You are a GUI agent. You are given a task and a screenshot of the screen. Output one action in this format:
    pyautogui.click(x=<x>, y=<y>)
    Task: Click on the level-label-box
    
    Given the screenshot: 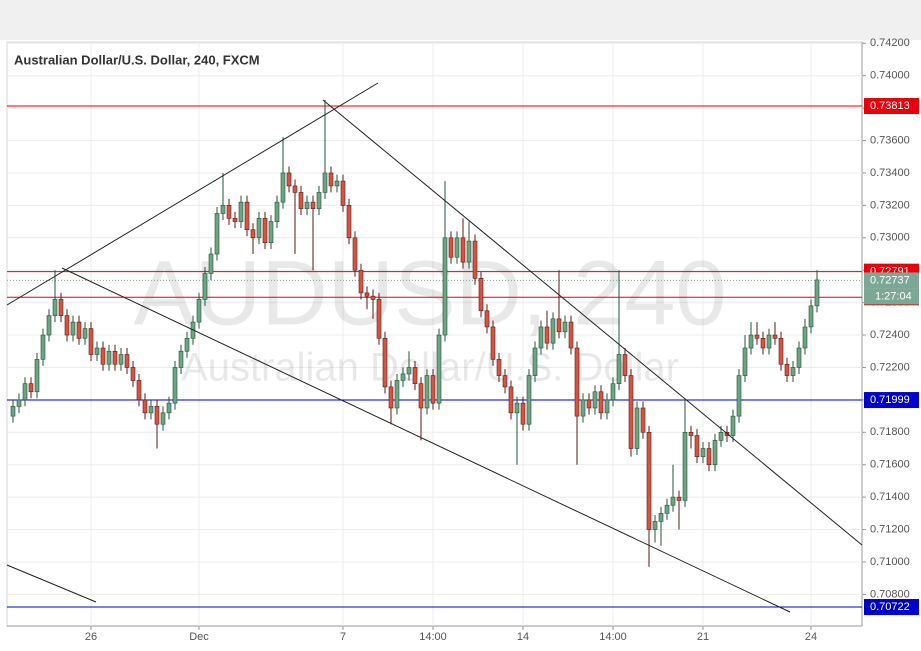 What is the action you would take?
    pyautogui.click(x=891, y=607)
    